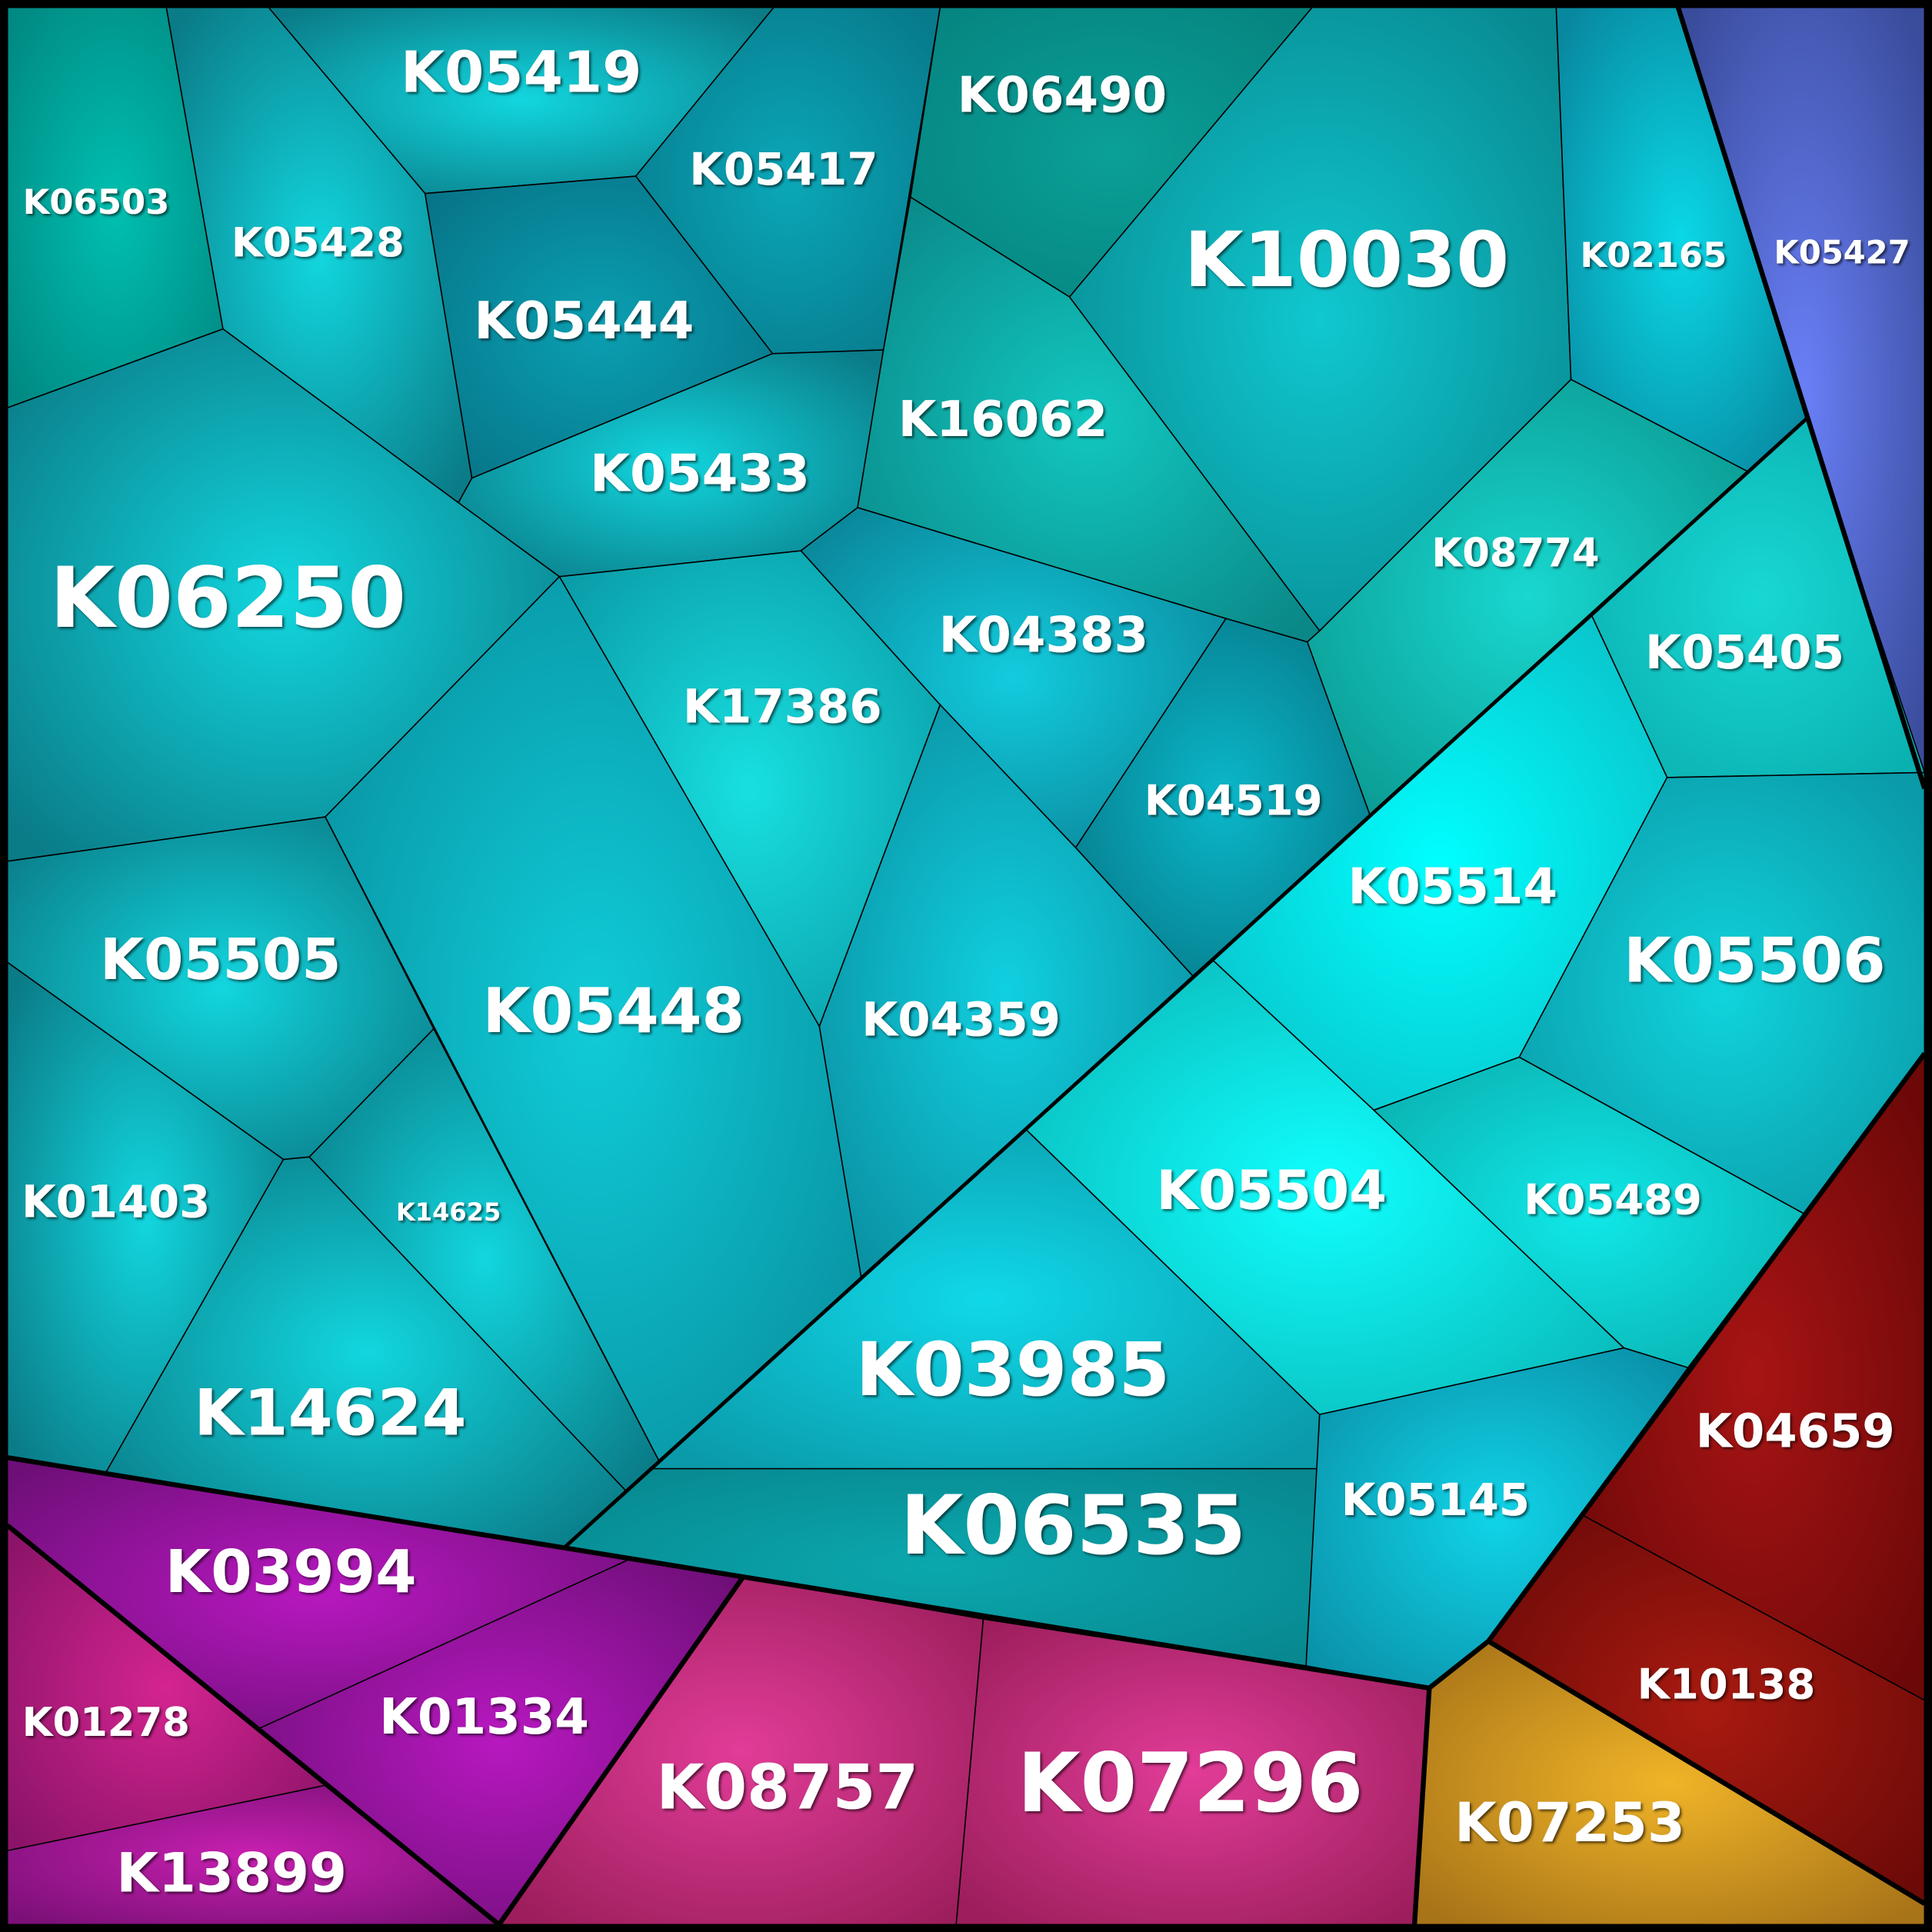  What do you see at coordinates (1435, 1500) in the screenshot?
I see `cell-label: K05145` at bounding box center [1435, 1500].